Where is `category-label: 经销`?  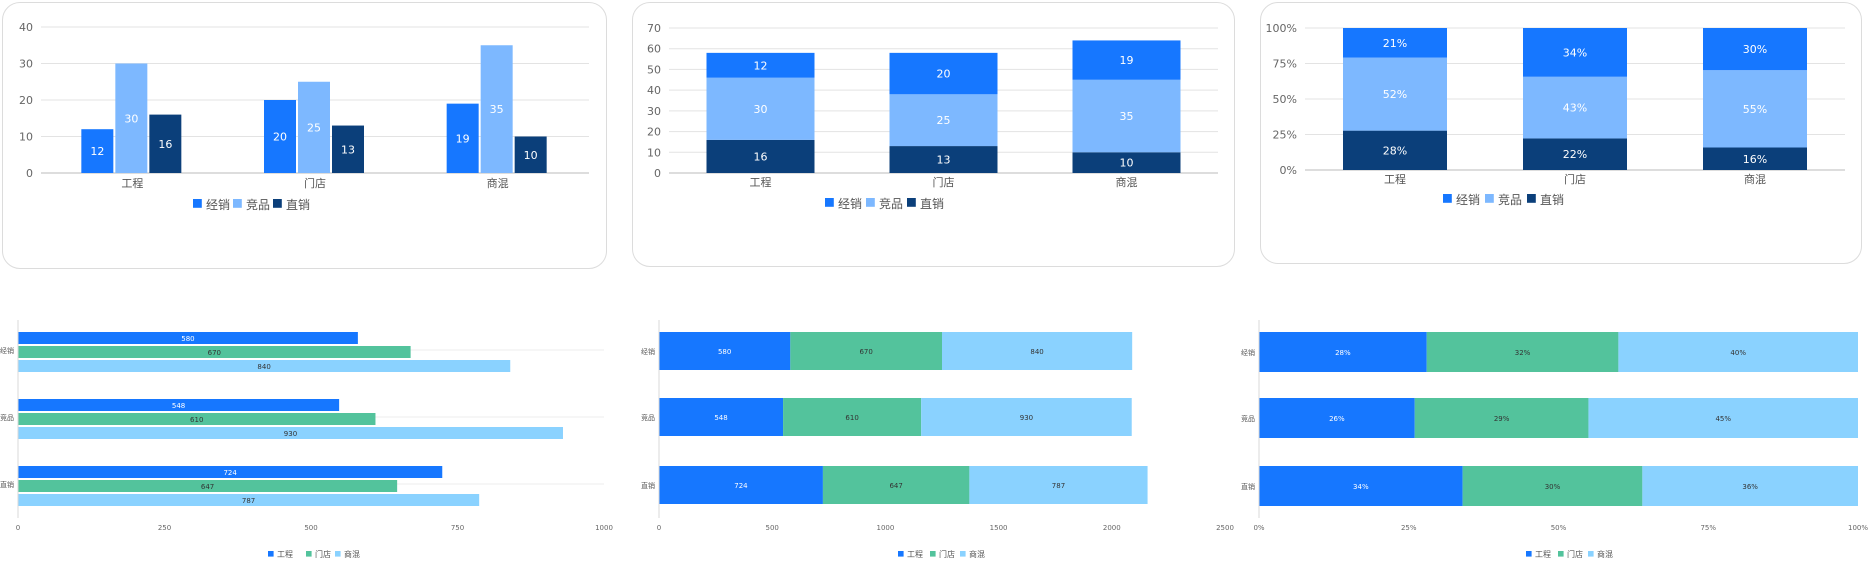 category-label: 经销 is located at coordinates (1248, 352).